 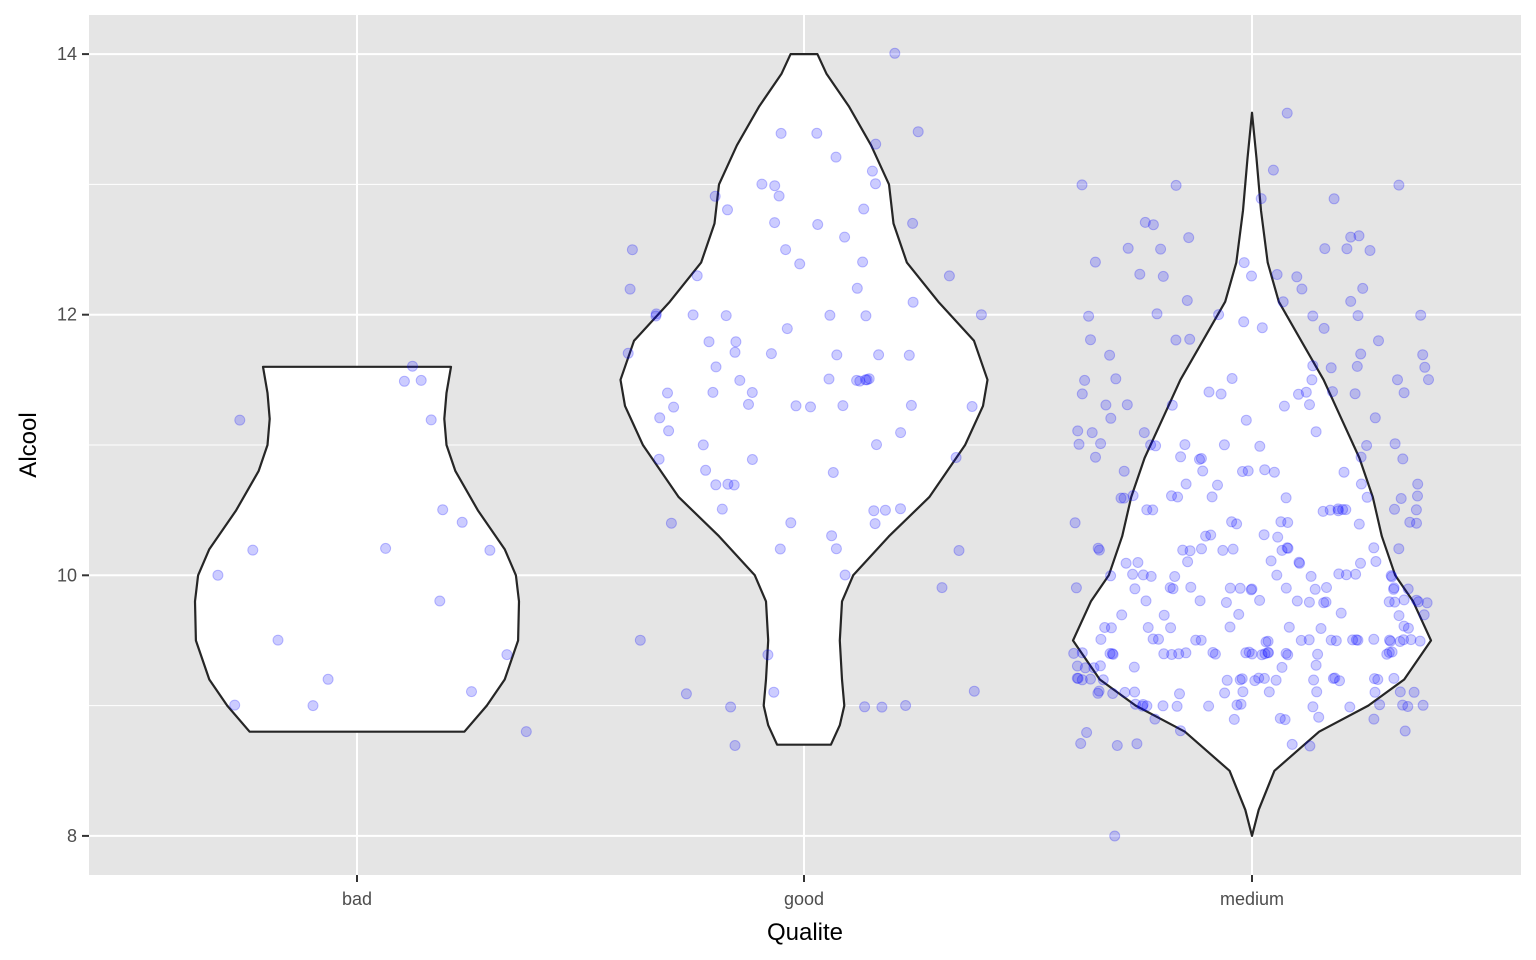 I want to click on x-tick-label-medium: medium, so click(x=1252, y=899).